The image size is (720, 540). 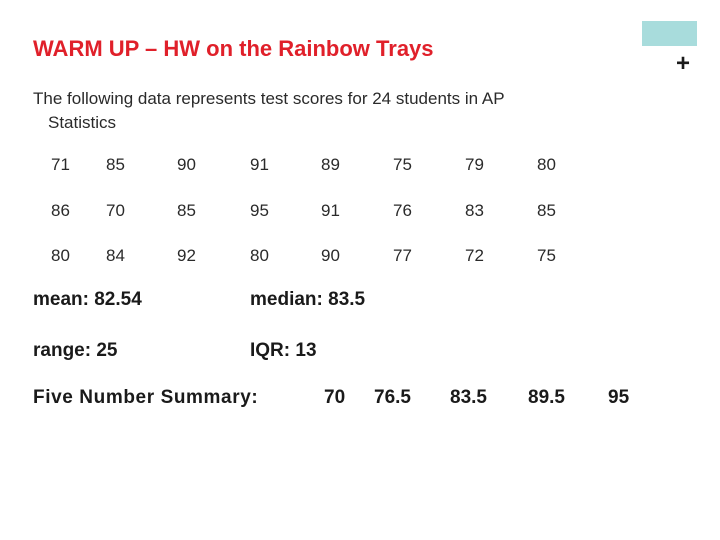 What do you see at coordinates (474, 164) in the screenshot?
I see `score-cell: 79` at bounding box center [474, 164].